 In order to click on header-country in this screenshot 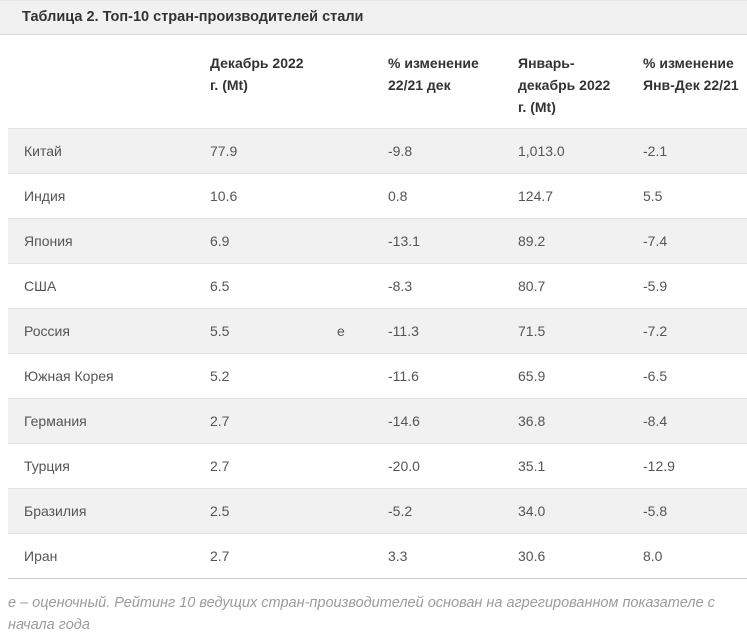, I will do `click(101, 90)`.